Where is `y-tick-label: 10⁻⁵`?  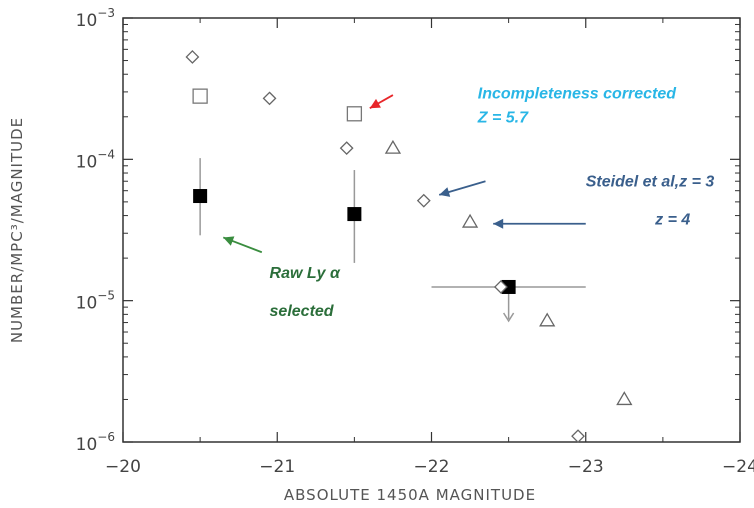
y-tick-label: 10⁻⁵ is located at coordinates (95, 301).